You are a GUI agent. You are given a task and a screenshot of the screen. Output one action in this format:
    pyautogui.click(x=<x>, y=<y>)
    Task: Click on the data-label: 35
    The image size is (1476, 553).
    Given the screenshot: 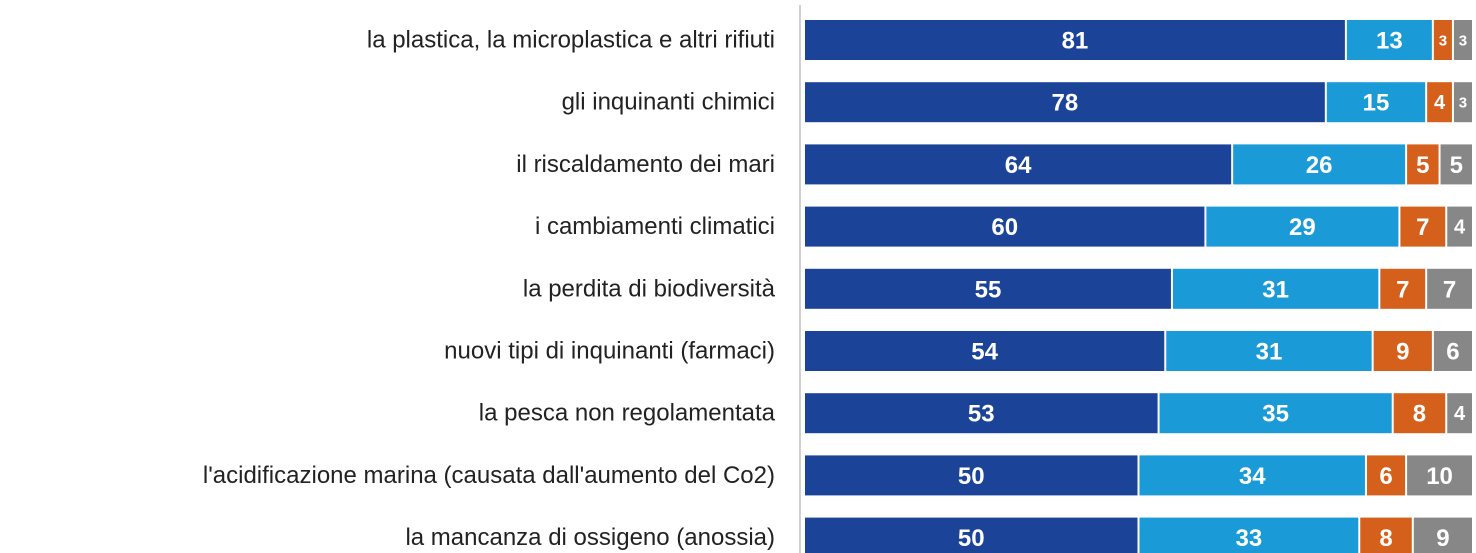 What is the action you would take?
    pyautogui.click(x=1275, y=414)
    